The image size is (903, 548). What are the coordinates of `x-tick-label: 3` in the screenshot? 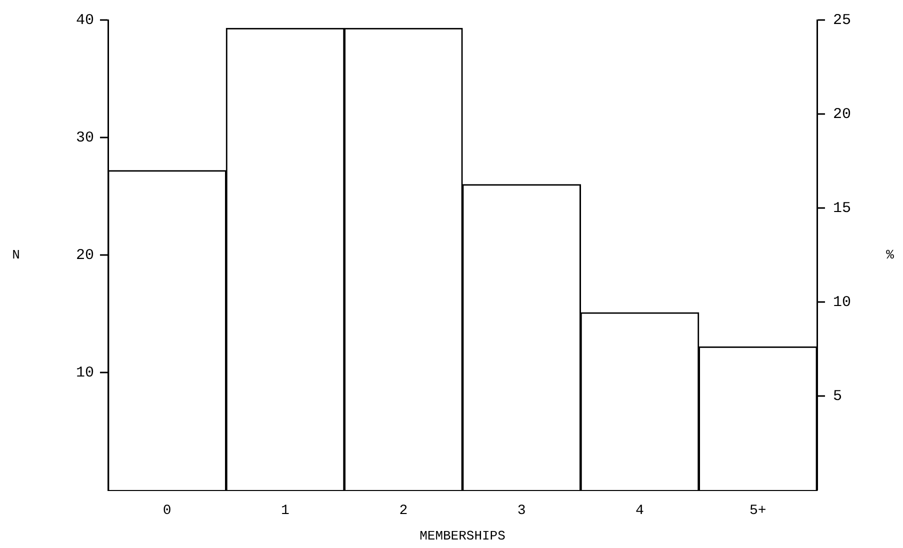 It's located at (521, 511).